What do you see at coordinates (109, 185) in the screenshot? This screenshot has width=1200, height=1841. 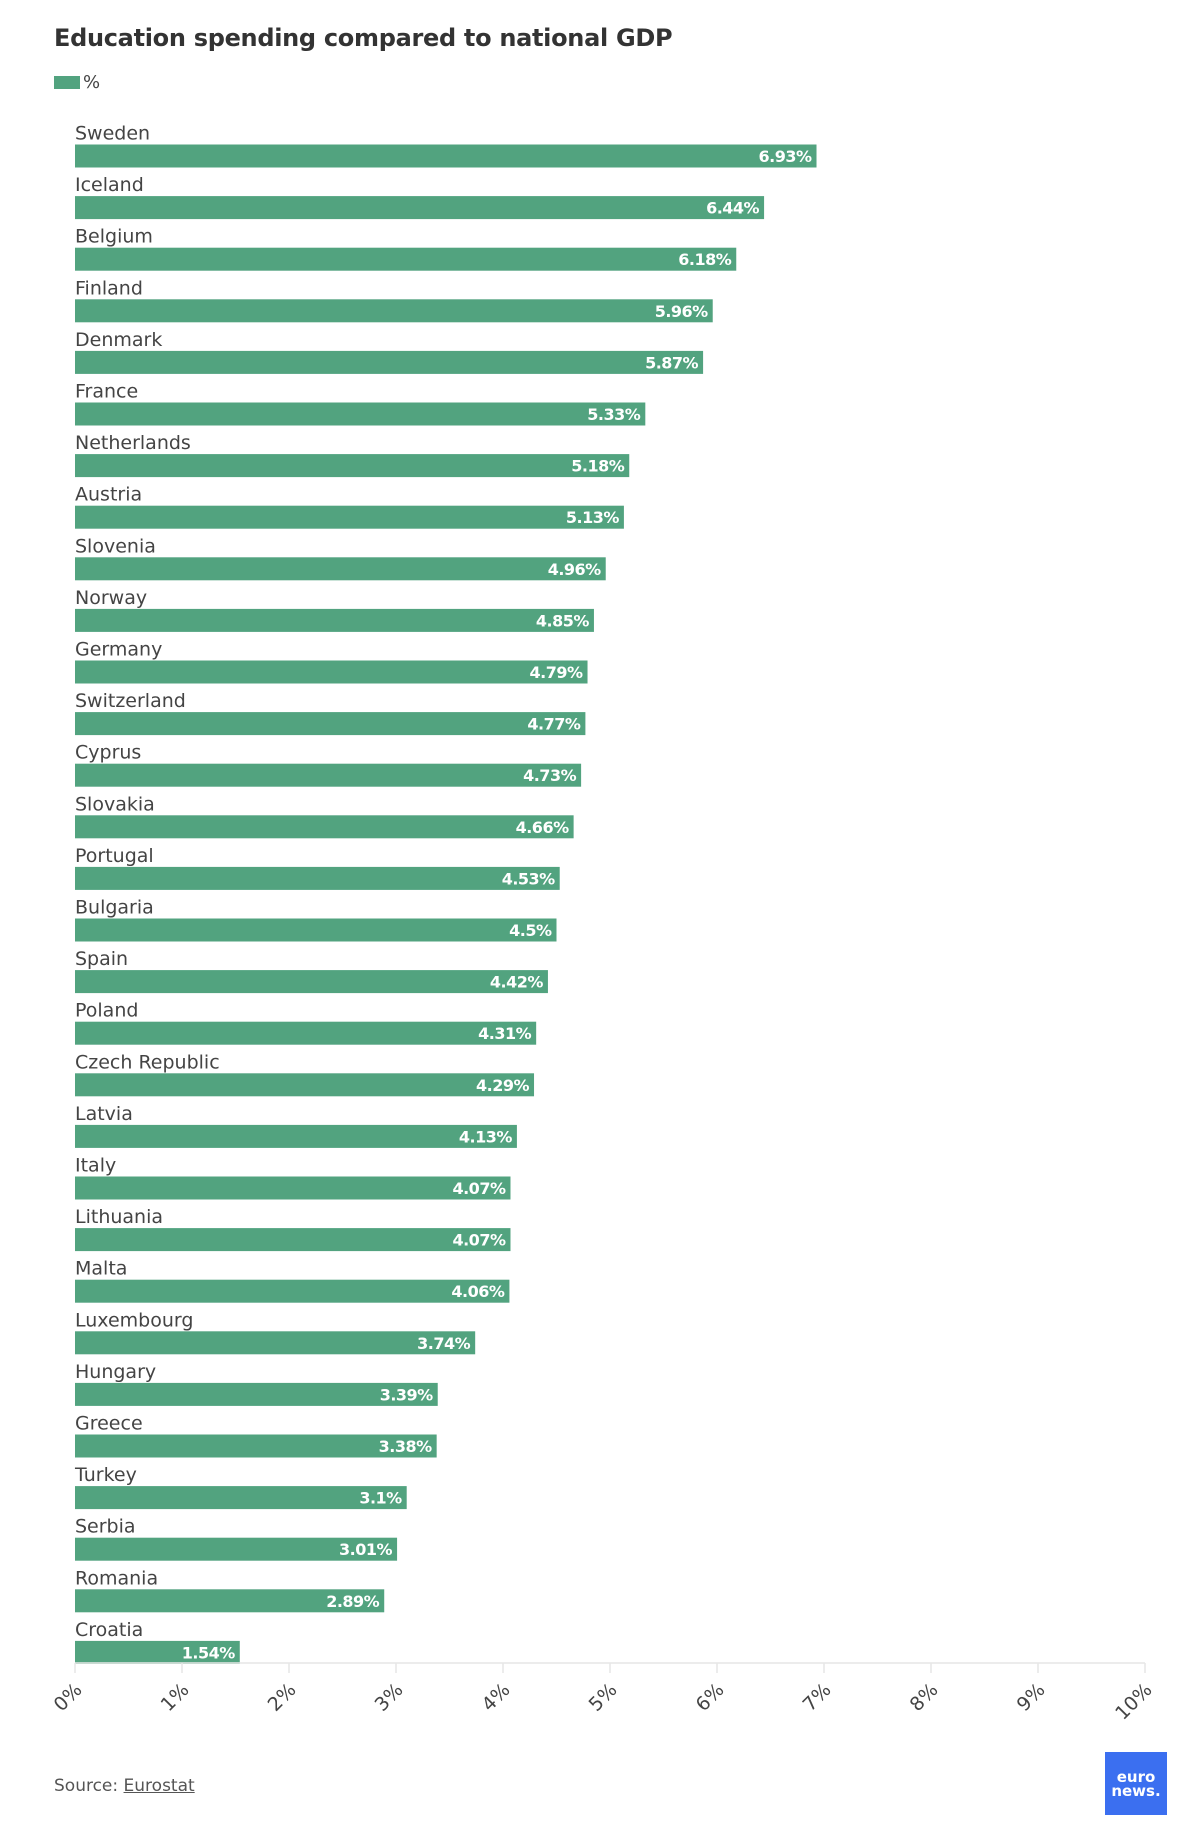 I see `category-label: Iceland` at bounding box center [109, 185].